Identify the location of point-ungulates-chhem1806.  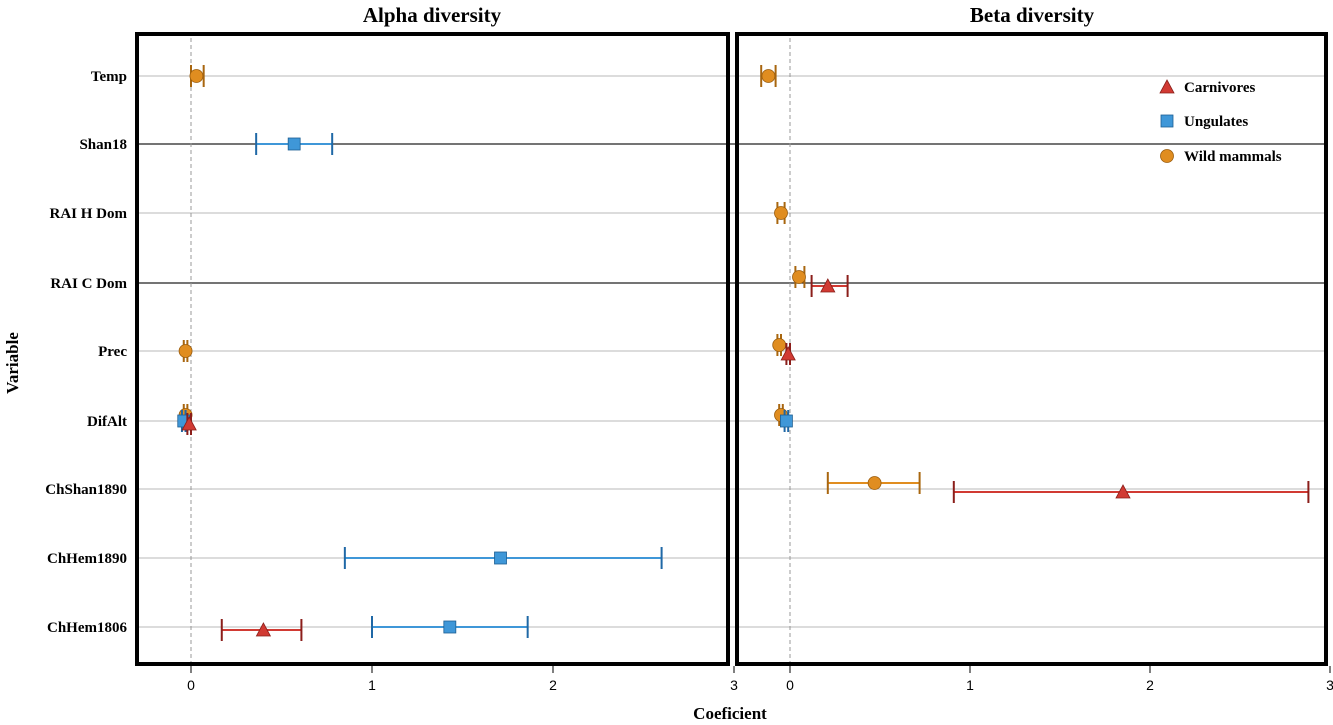
(450, 627).